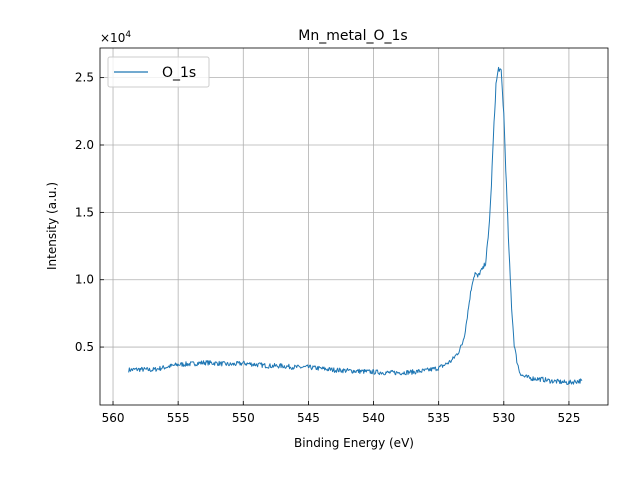 The height and width of the screenshot is (480, 640). I want to click on legend-label: O_1s, so click(179, 73).